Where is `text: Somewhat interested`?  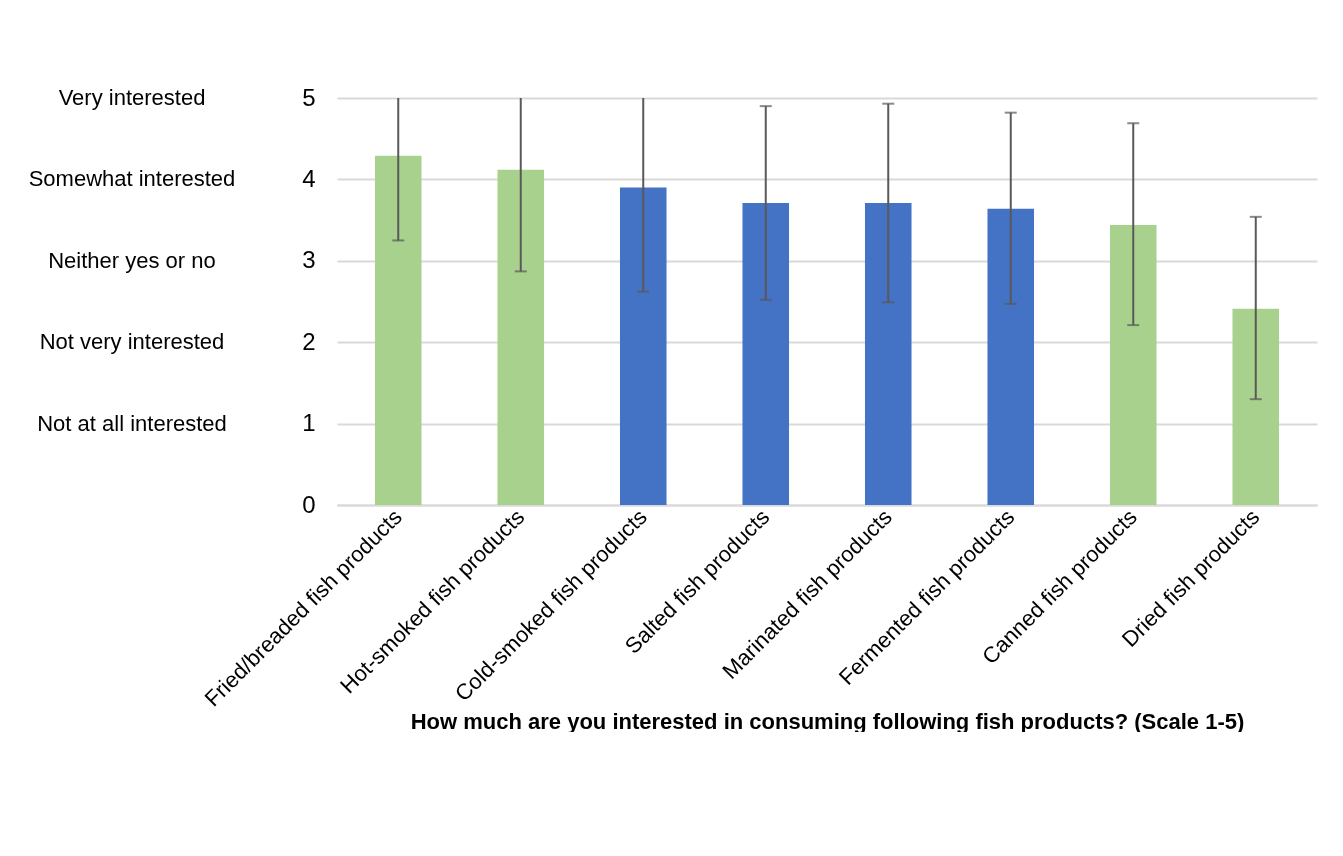
text: Somewhat interested is located at coordinates (132, 179).